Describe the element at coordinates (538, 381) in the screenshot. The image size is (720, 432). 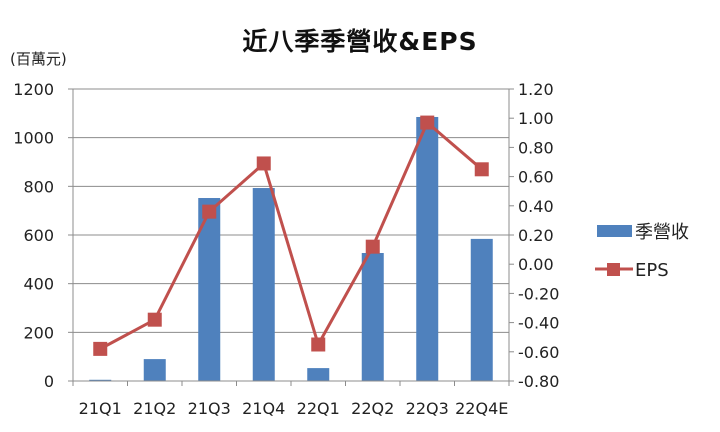
I see `right-axis-tick-label: -0.80` at that location.